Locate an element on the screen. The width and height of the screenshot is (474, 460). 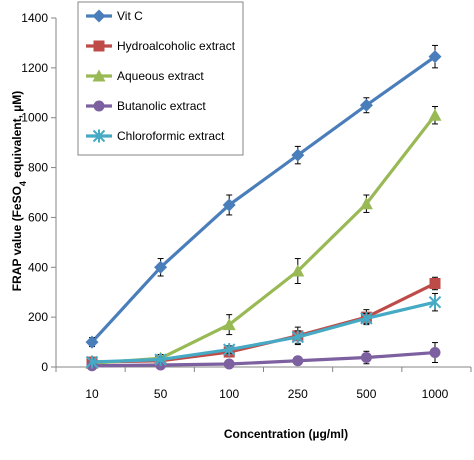
x-axis-title: Concentration (µg/ml) is located at coordinates (286, 434).